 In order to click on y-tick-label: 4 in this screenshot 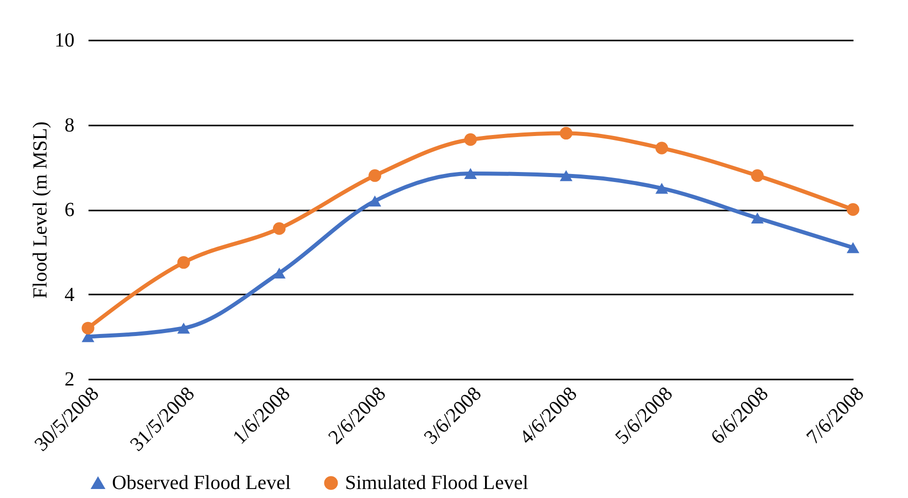, I will do `click(69, 295)`.